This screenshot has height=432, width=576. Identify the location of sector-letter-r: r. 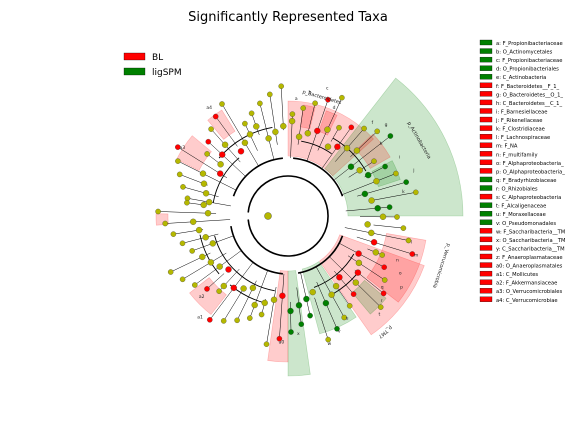
(382, 301).